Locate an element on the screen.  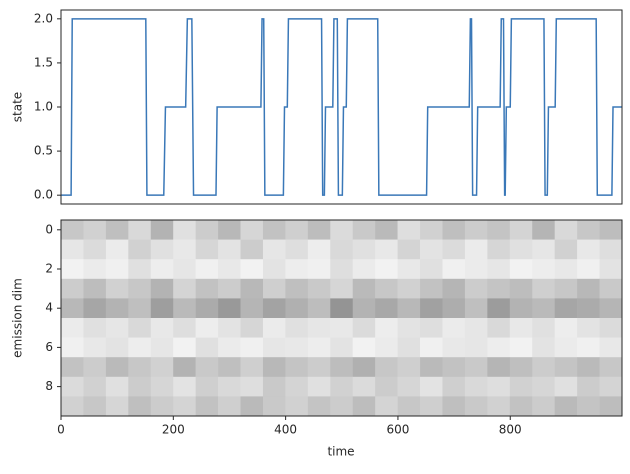
y-axis-label: emission dim is located at coordinates (18, 318).